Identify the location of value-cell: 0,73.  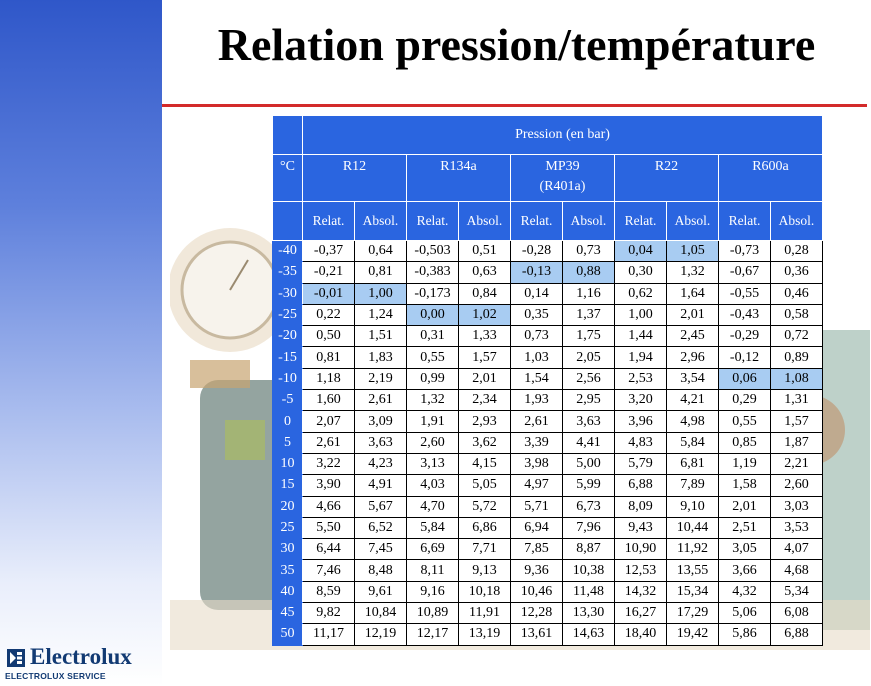
(588, 251).